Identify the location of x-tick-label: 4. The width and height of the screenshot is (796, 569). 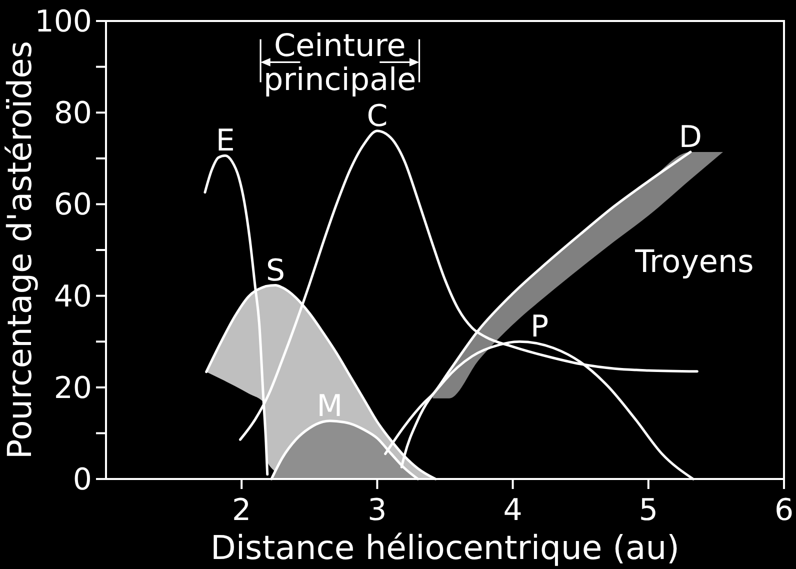
(512, 510).